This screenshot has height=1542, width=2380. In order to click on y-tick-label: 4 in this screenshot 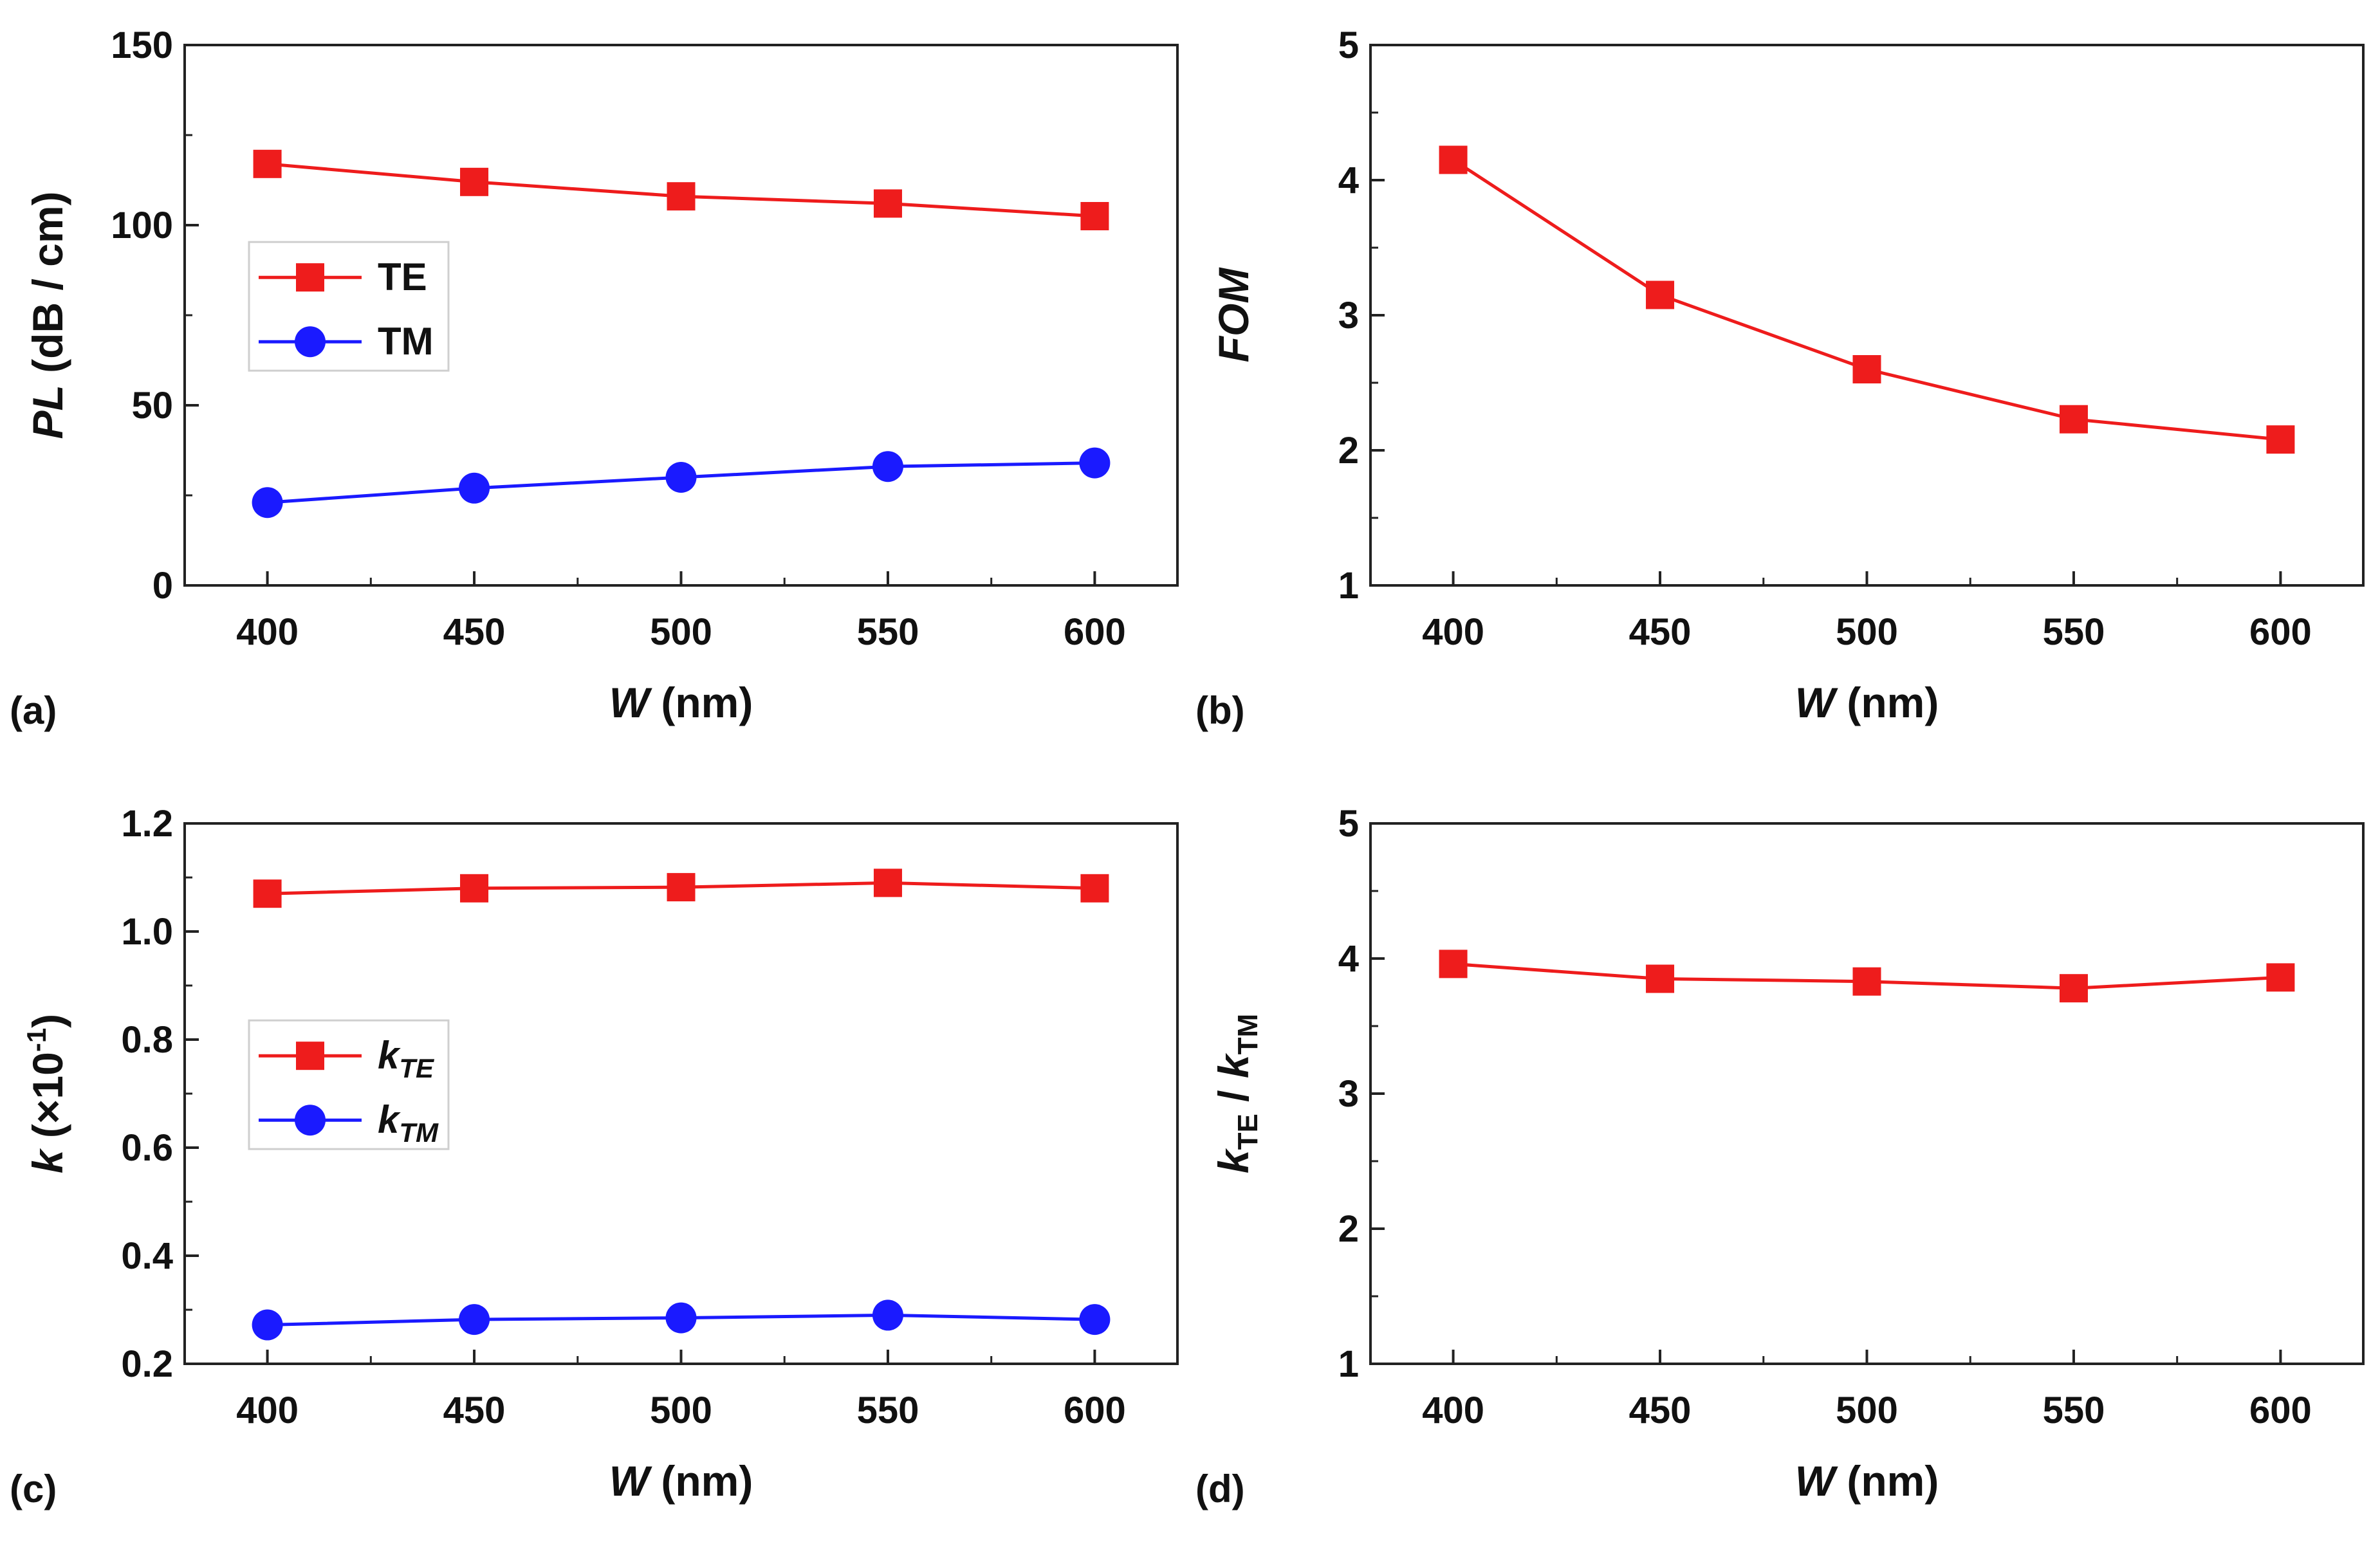, I will do `click(1348, 180)`.